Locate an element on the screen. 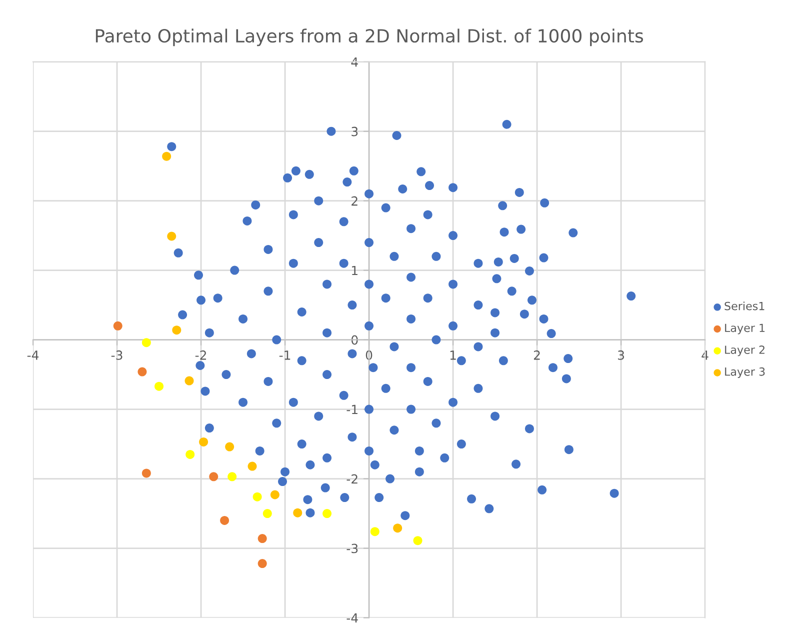  x-tick-label: -4 is located at coordinates (33, 355).